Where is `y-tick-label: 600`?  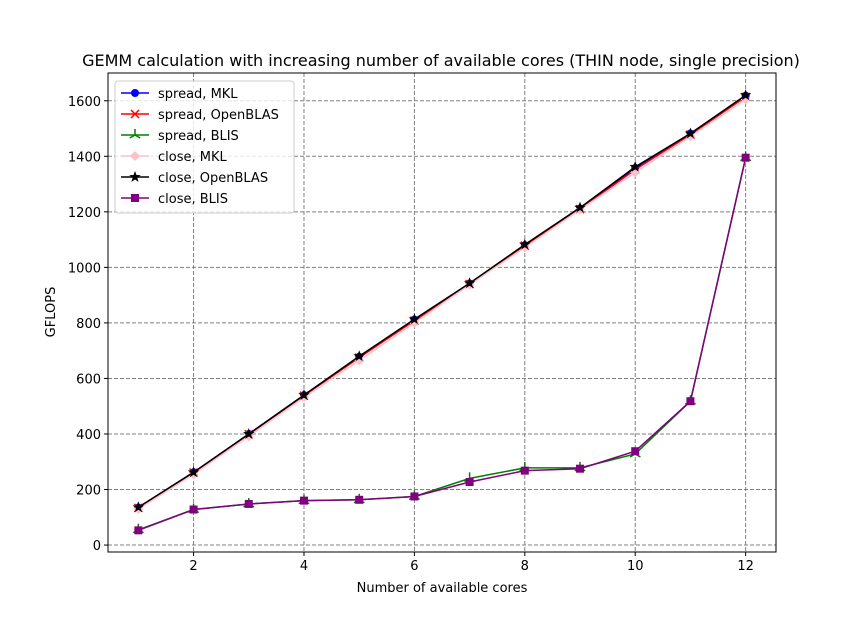
y-tick-label: 600 is located at coordinates (88, 379).